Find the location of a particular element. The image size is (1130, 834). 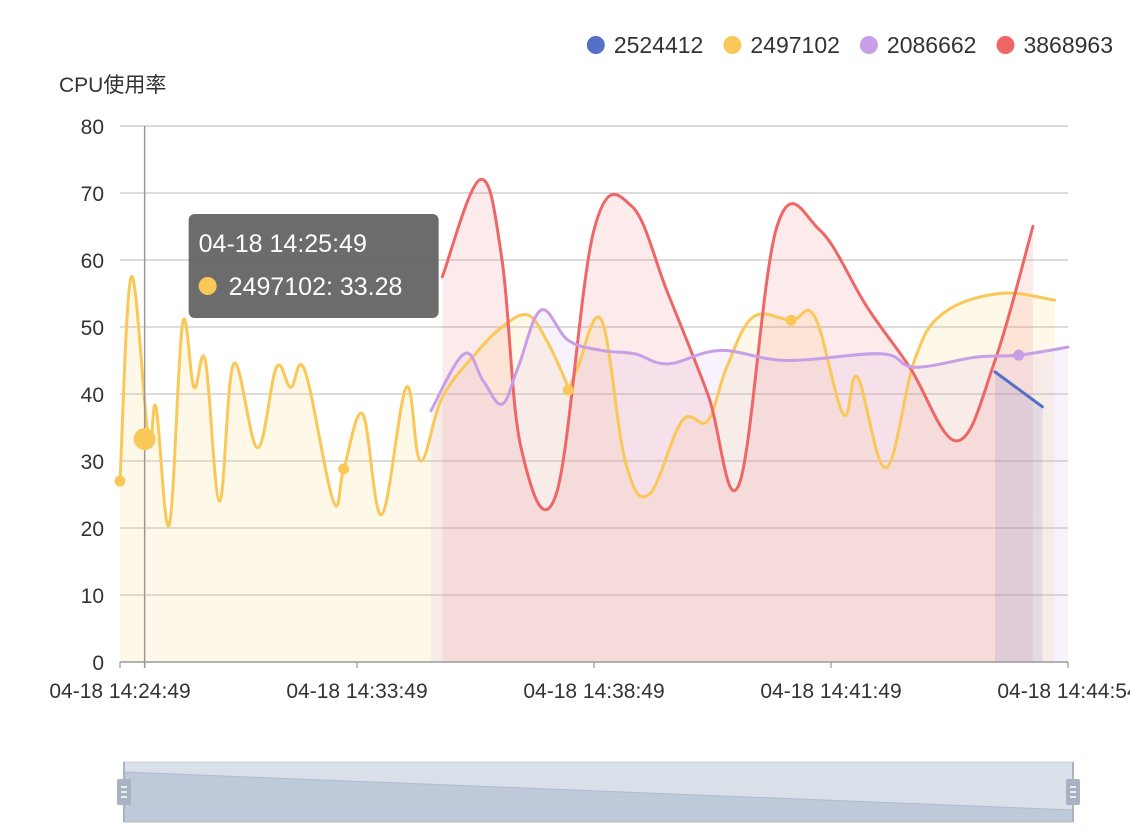

x-tick-label: 04-18 14:24:49 is located at coordinates (119, 691).